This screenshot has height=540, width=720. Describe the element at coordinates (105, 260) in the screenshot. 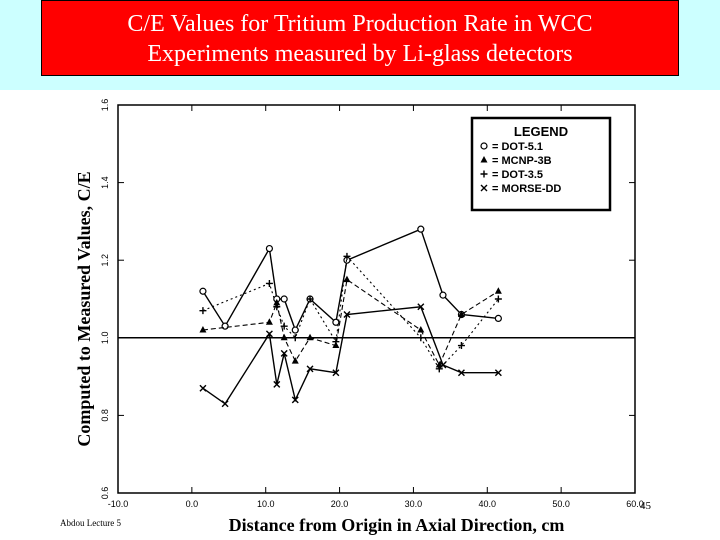

I see `y-tick-label: 1.2` at that location.